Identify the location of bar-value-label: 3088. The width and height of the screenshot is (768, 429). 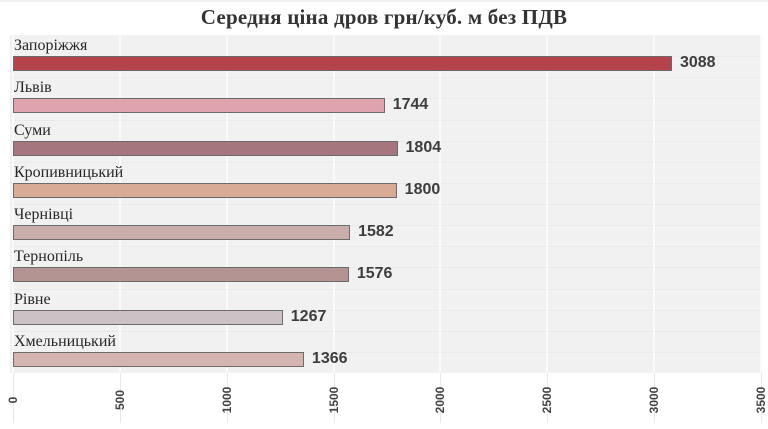
(697, 62).